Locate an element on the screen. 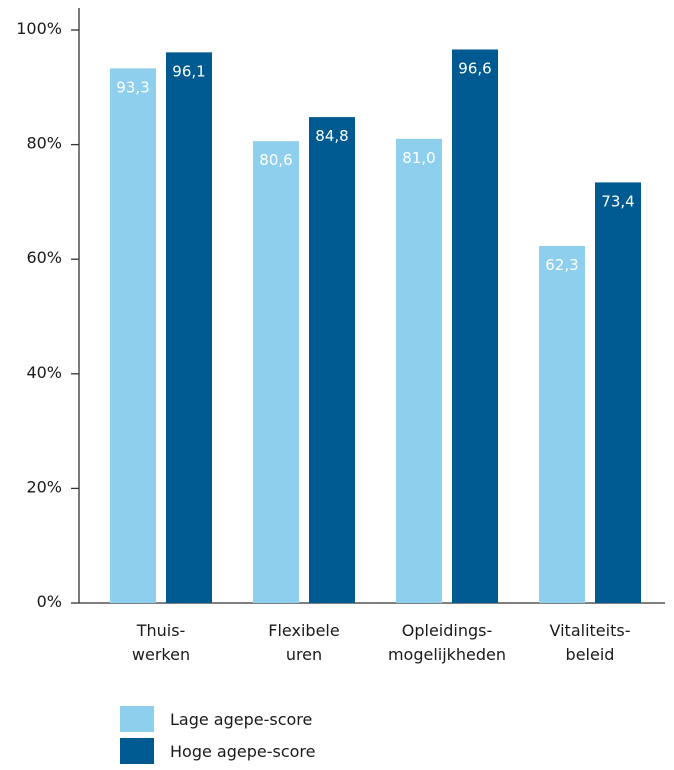  x-category-label: mogelijkheden is located at coordinates (447, 654).